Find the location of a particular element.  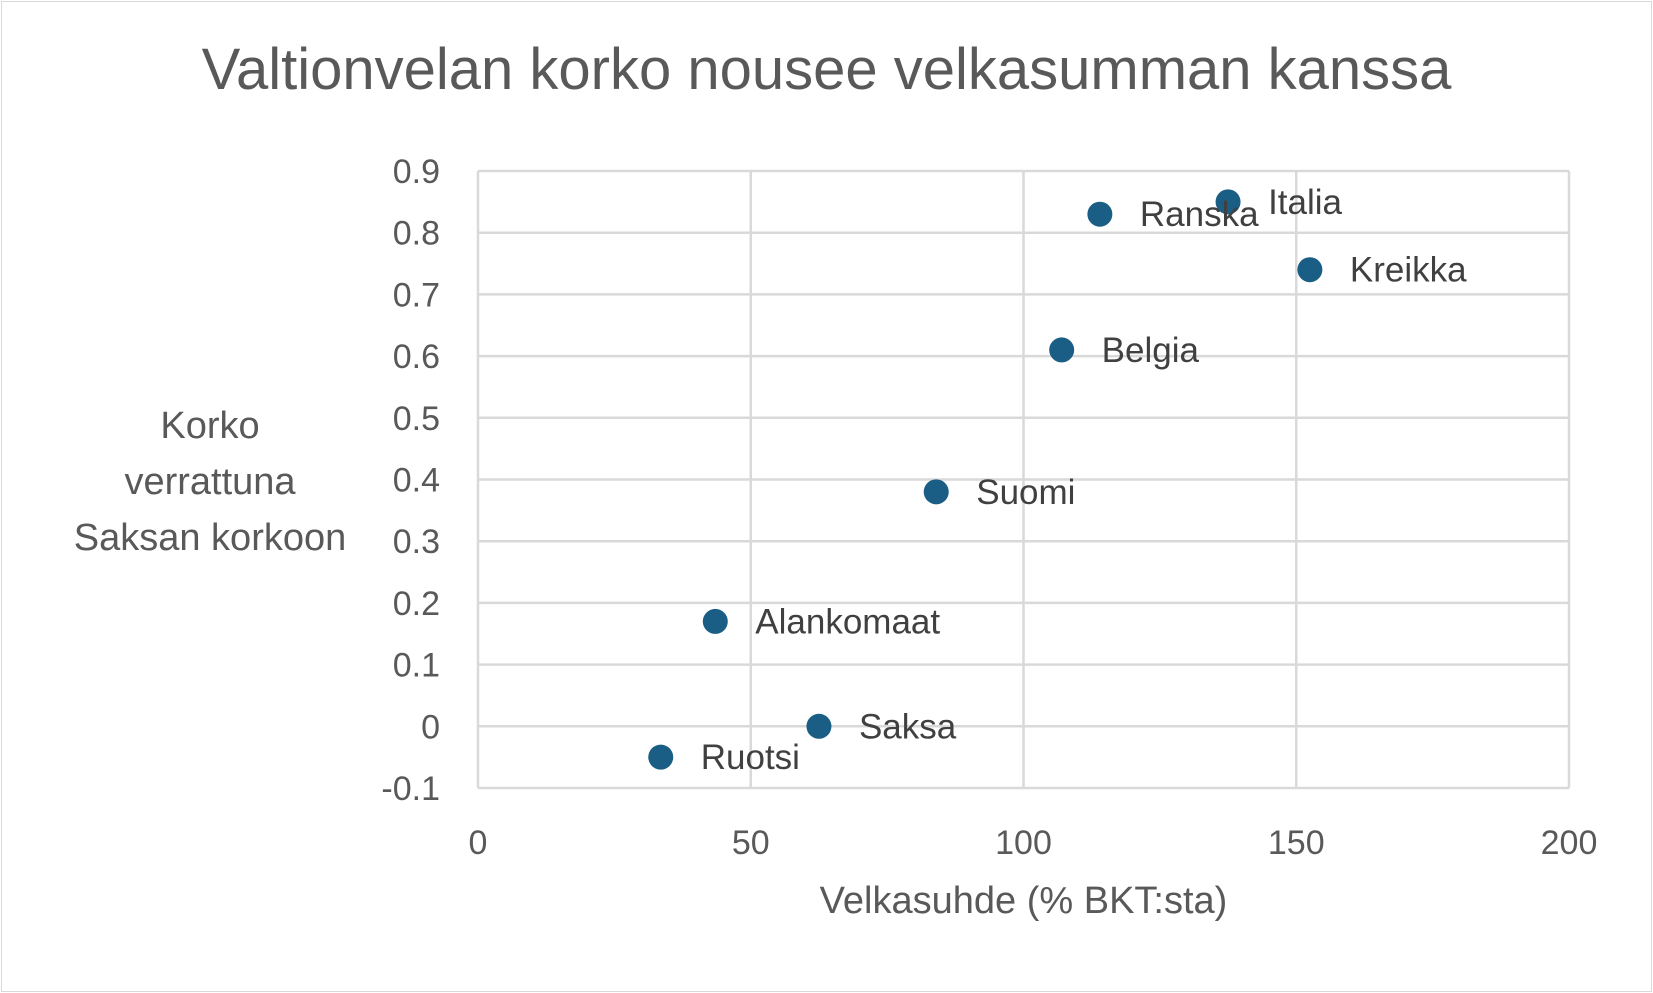

y-tick-label: 0.3 is located at coordinates (416, 542).